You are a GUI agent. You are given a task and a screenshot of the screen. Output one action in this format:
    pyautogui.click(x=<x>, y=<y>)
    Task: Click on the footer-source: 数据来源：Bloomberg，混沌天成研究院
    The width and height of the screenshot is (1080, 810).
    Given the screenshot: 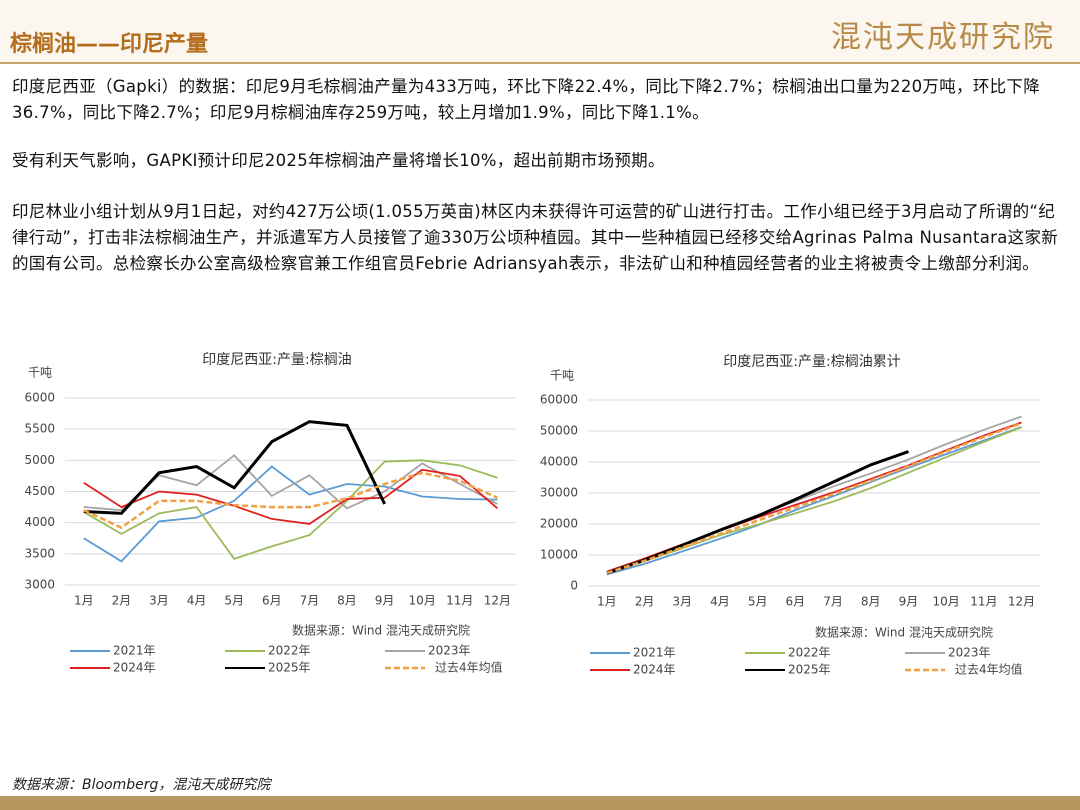 What is the action you would take?
    pyautogui.click(x=141, y=785)
    